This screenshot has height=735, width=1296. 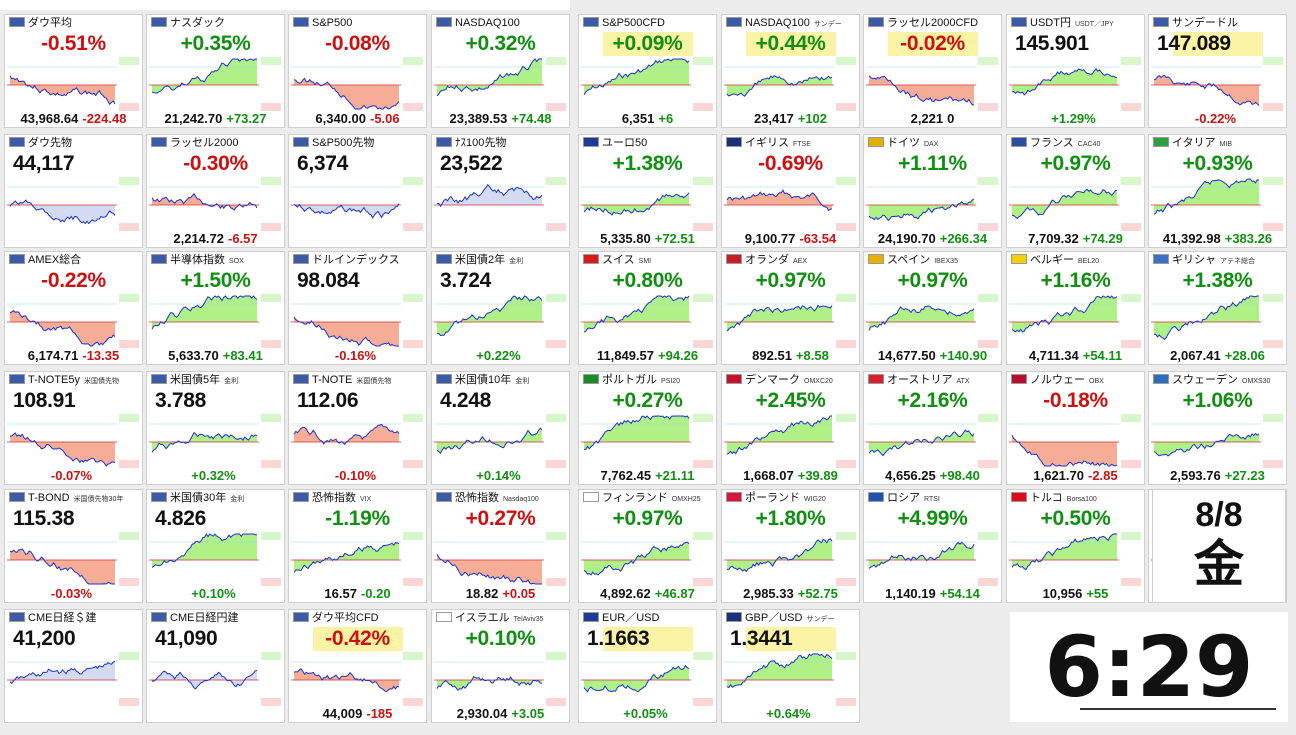 What do you see at coordinates (818, 238) in the screenshot?
I see `tile-change: -63.54` at bounding box center [818, 238].